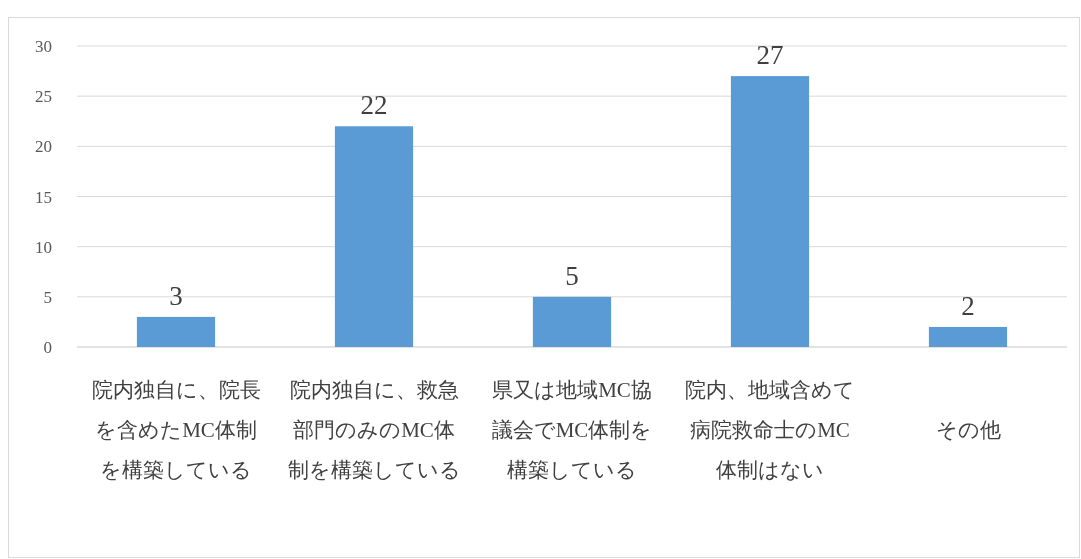  What do you see at coordinates (374, 105) in the screenshot?
I see `data-label: 22` at bounding box center [374, 105].